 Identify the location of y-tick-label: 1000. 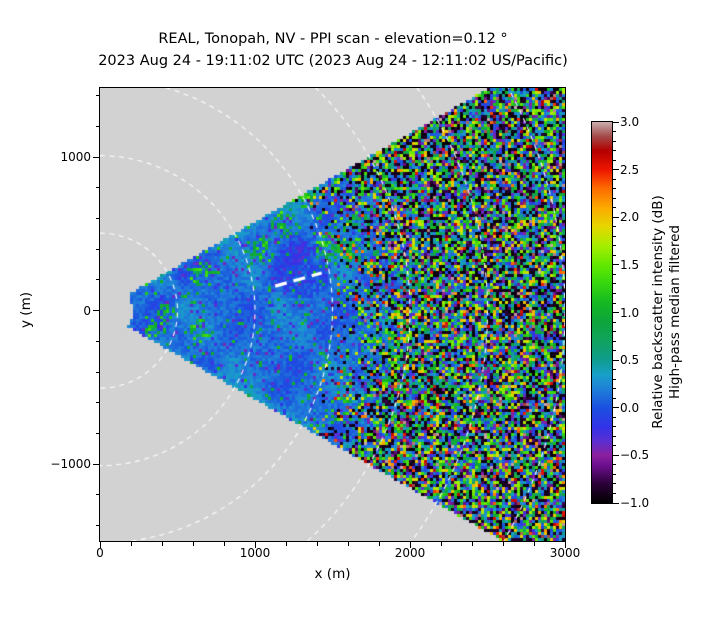
(75, 157).